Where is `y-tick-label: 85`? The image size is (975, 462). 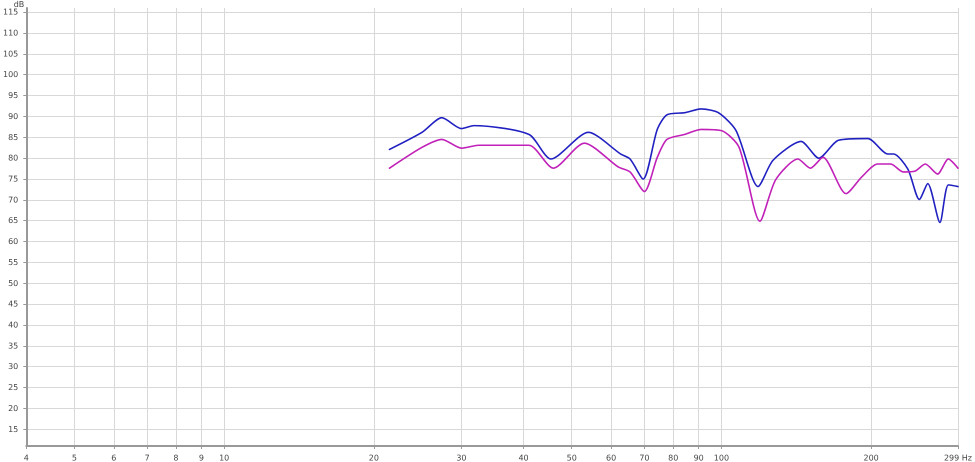 y-tick-label: 85 is located at coordinates (13, 137).